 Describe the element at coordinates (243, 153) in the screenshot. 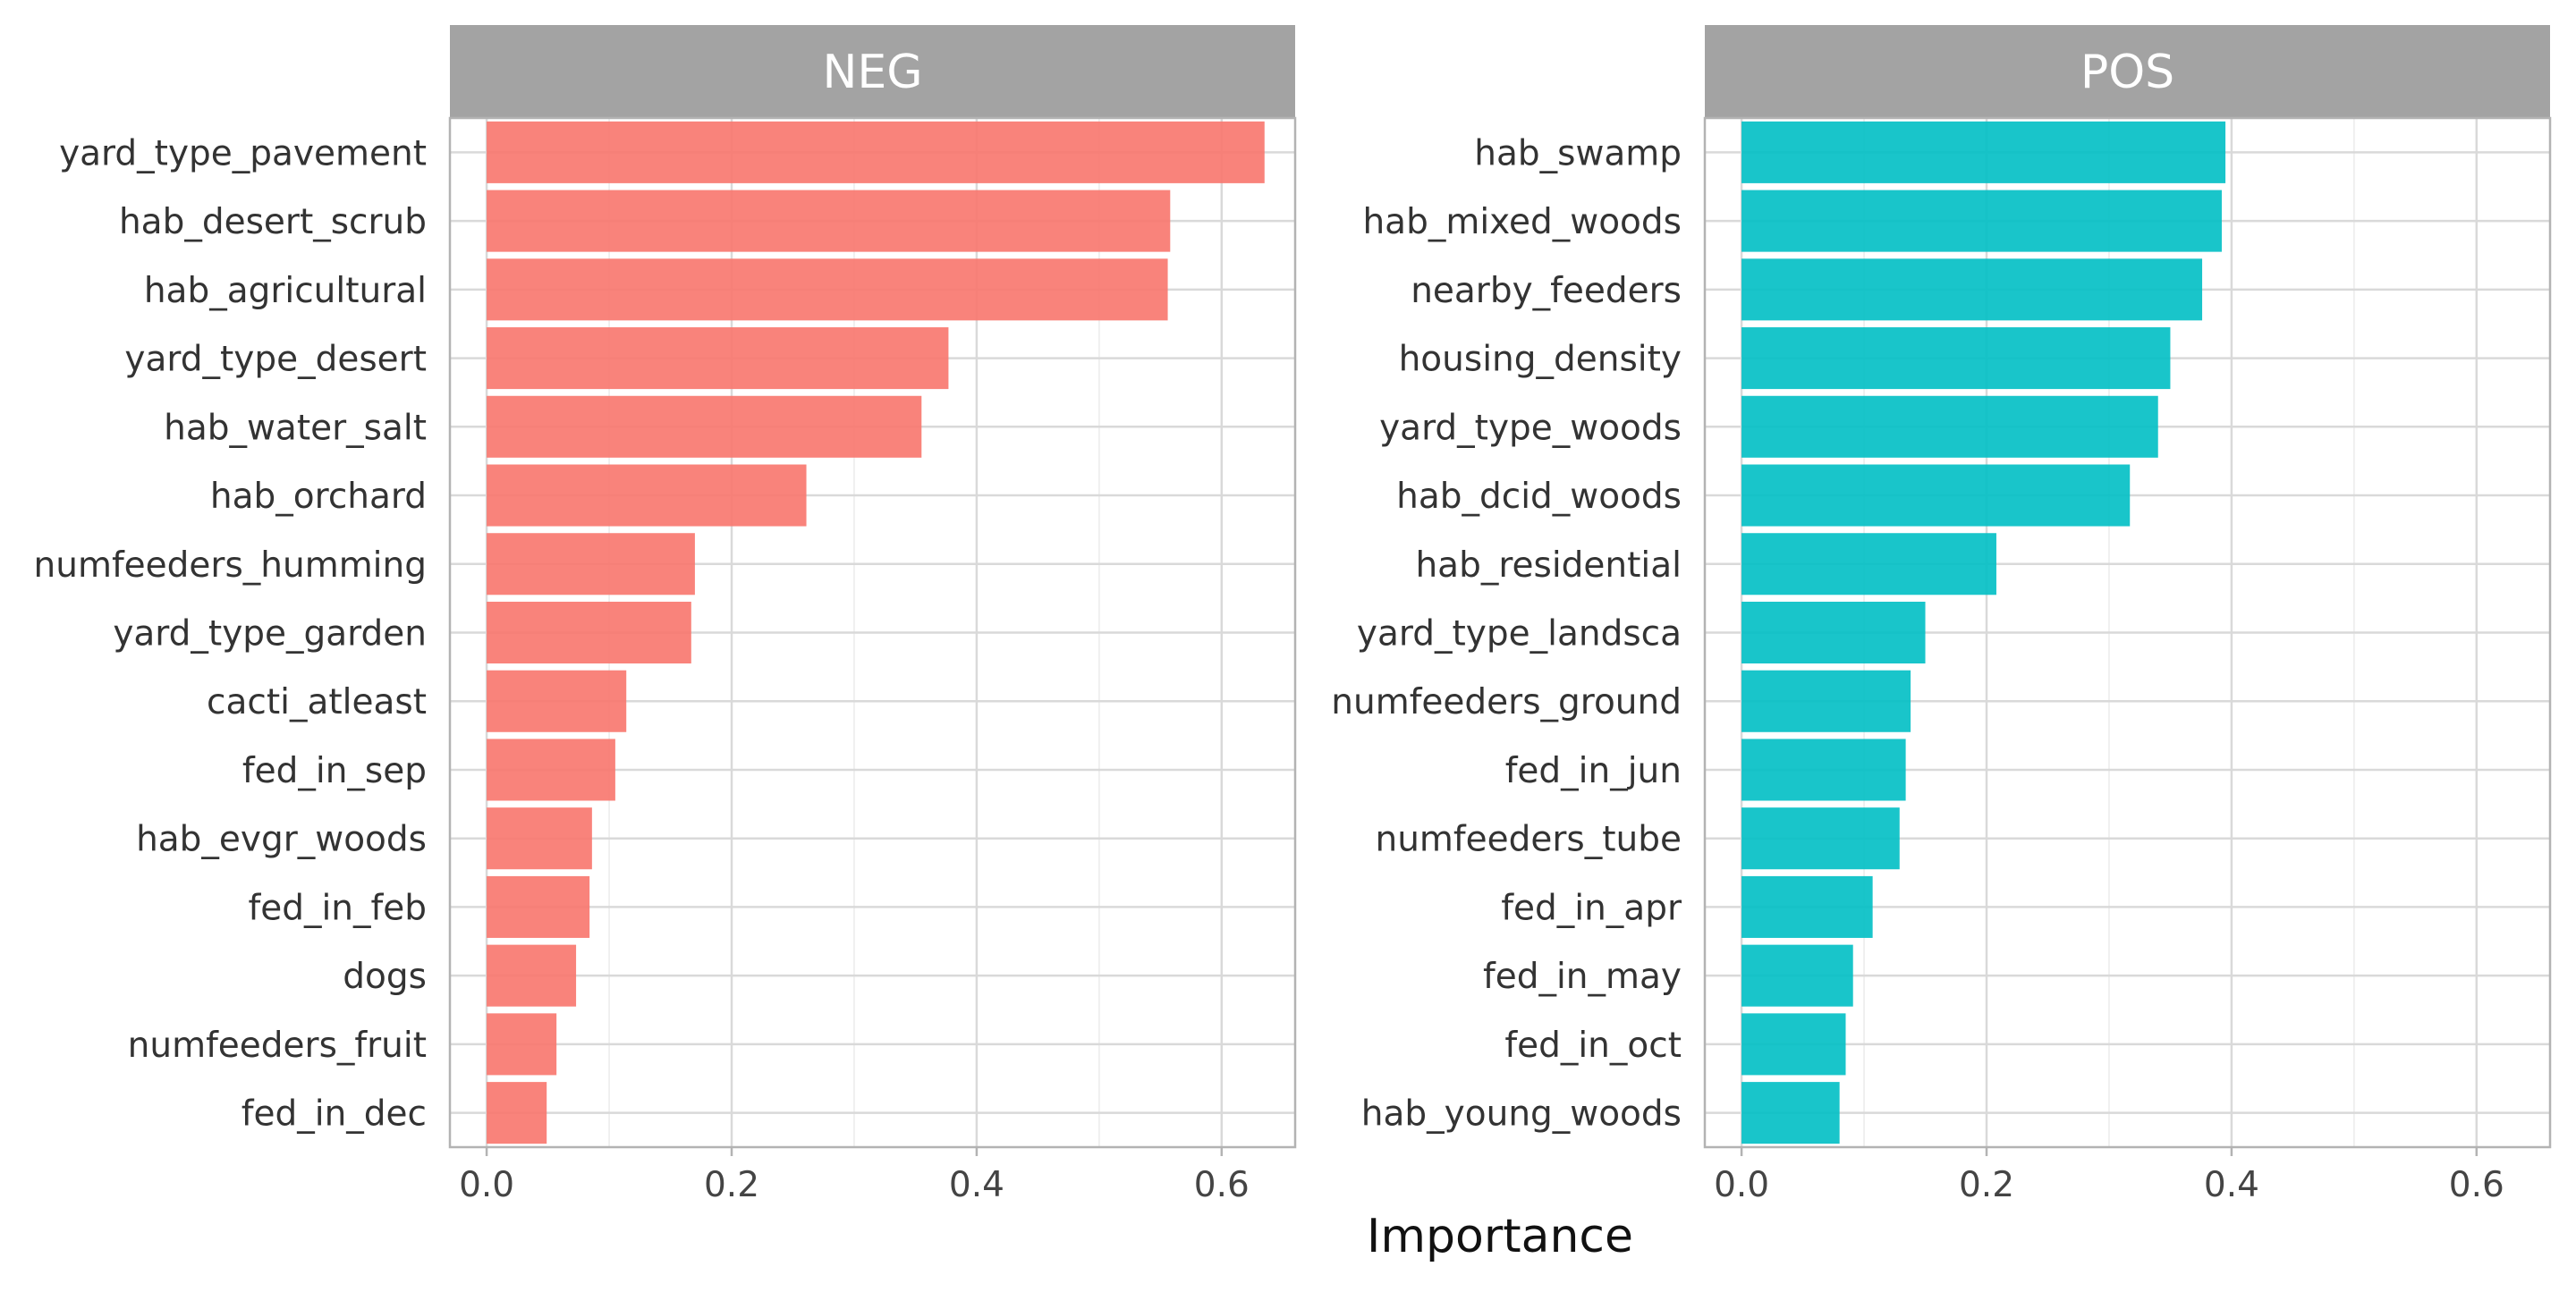

I see `category-label-neg: yard_type_pavement` at that location.